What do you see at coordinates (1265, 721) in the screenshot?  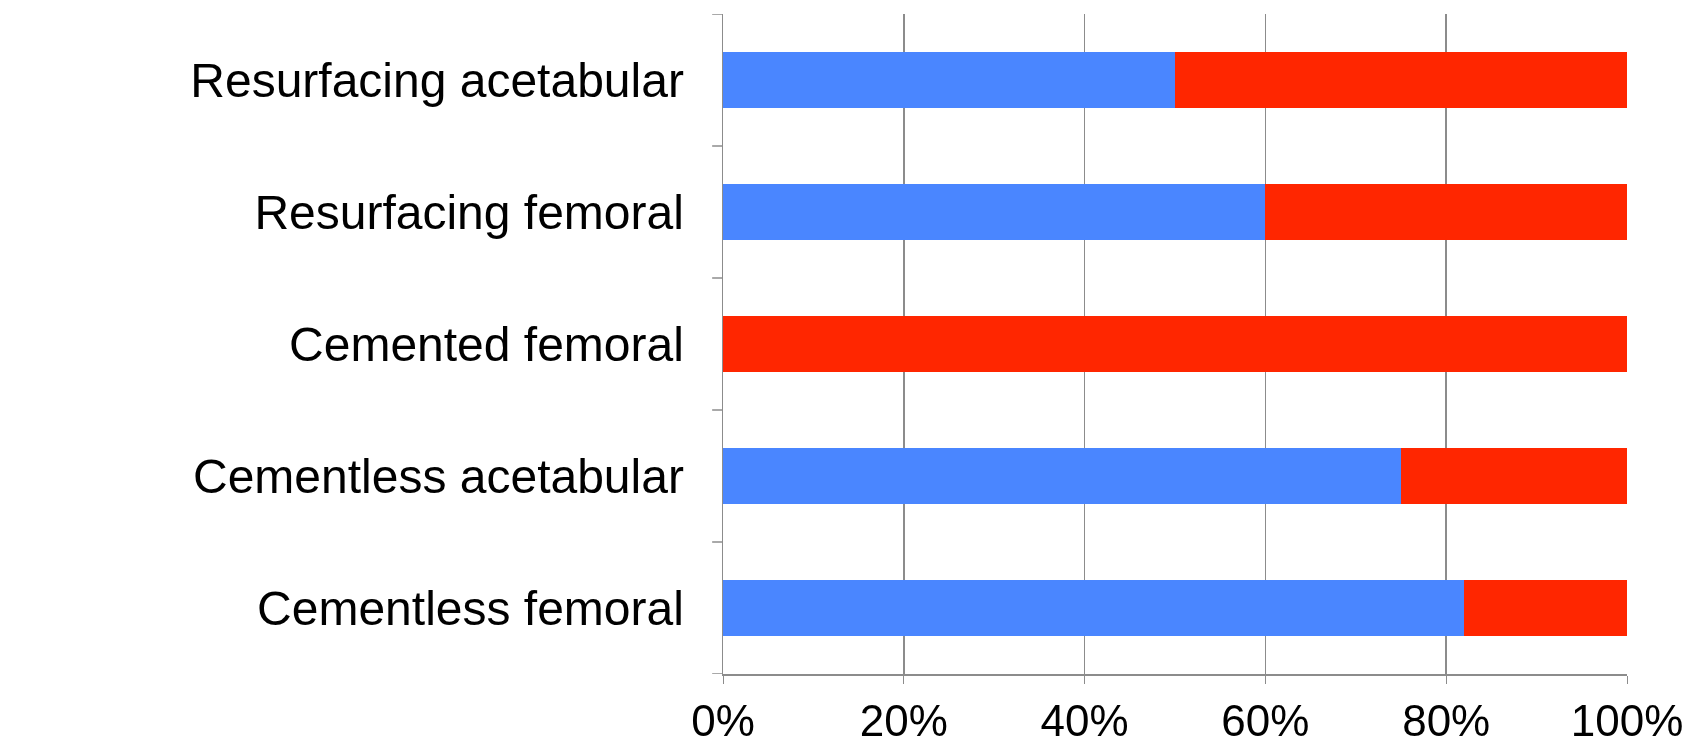 I see `x-tick-label: 60%` at bounding box center [1265, 721].